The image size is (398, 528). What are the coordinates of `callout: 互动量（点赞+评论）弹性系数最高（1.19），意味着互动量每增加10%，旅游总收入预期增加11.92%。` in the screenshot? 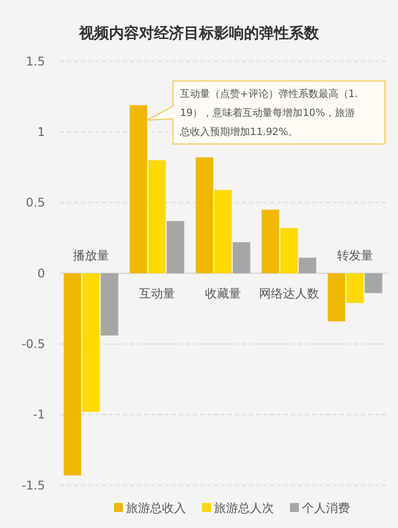 It's located at (266, 112).